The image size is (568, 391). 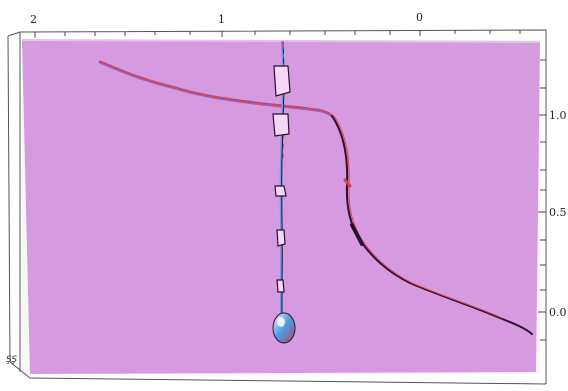 What do you see at coordinates (284, 328) in the screenshot?
I see `crack-blob` at bounding box center [284, 328].